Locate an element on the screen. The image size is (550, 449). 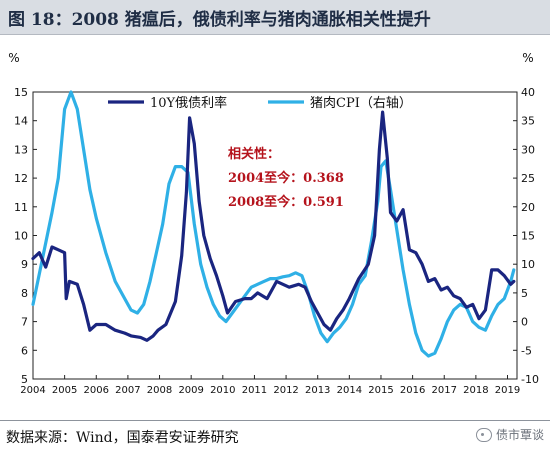
right-tick-label: 0 is located at coordinates (524, 322).